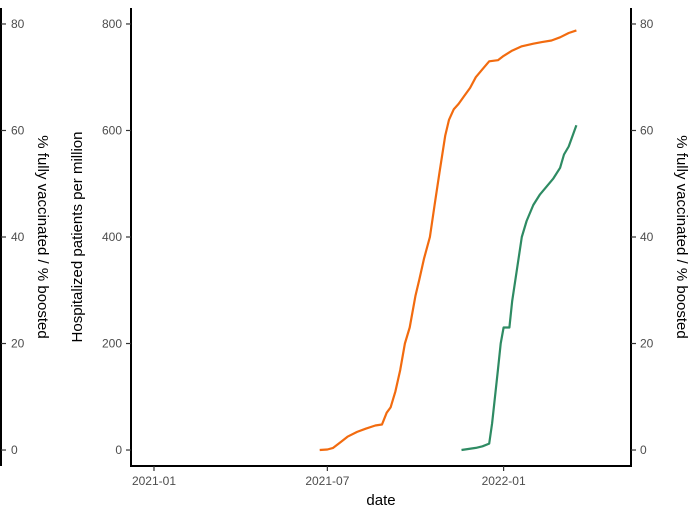 The width and height of the screenshot is (693, 521). I want to click on x-tick-label-0: 2021-01, so click(154, 481).